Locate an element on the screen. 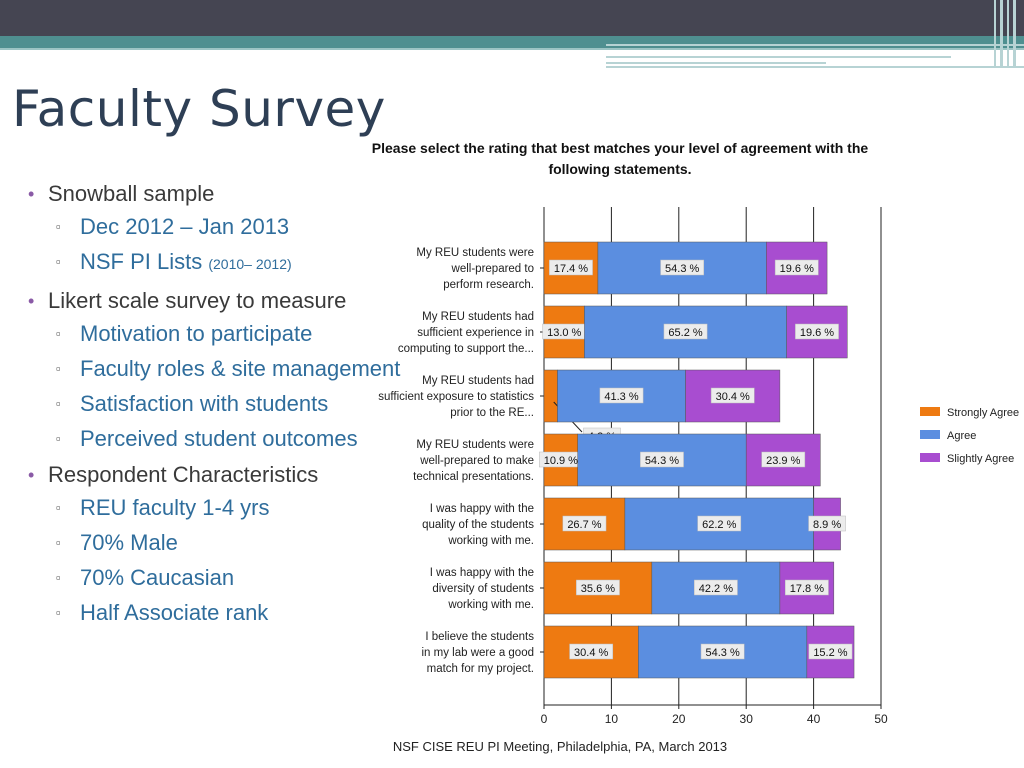  legend-label: Strongly Agree is located at coordinates (983, 413).